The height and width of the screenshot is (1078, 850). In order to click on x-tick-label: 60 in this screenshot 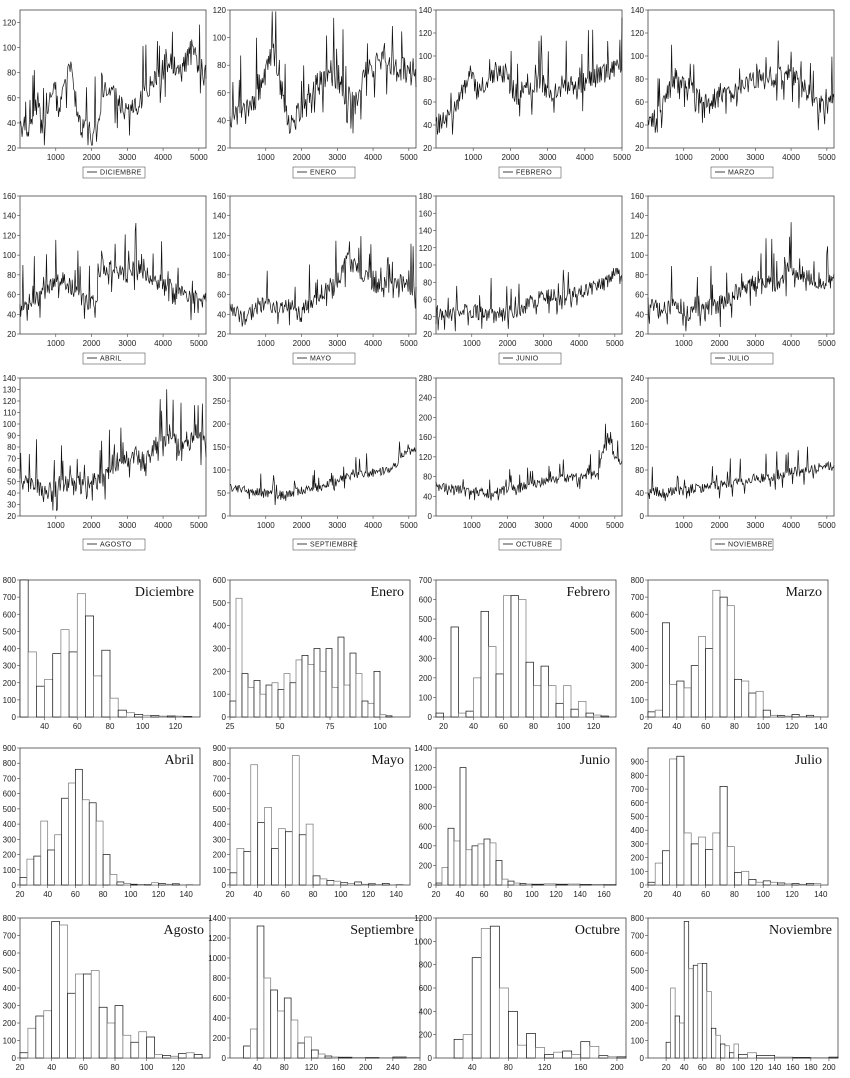, I will do `click(702, 1067)`.